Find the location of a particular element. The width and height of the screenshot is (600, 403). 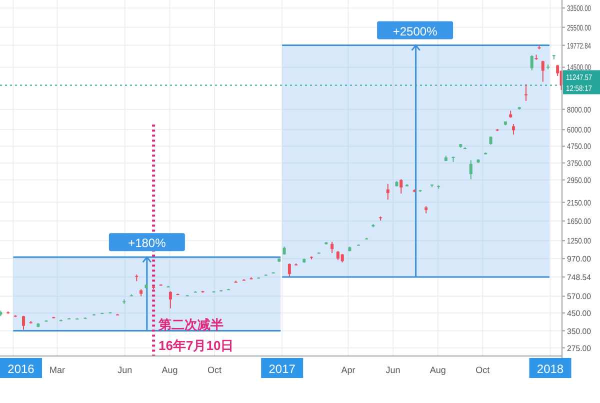

ref-line-label: 11247.57 is located at coordinates (582, 77).